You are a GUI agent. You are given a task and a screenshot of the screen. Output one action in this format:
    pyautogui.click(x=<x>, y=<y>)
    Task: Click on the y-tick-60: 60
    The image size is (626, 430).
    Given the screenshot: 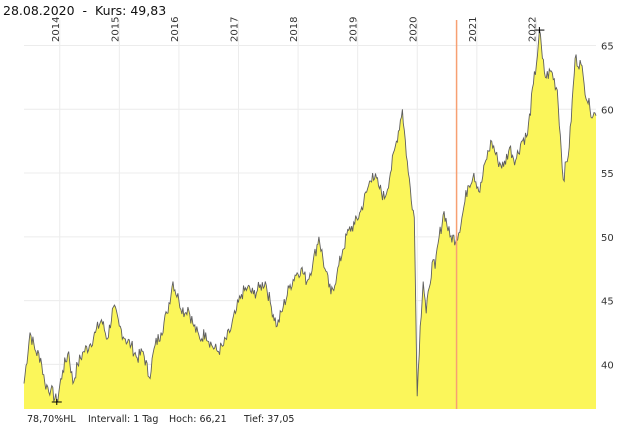 What is the action you would take?
    pyautogui.click(x=607, y=110)
    